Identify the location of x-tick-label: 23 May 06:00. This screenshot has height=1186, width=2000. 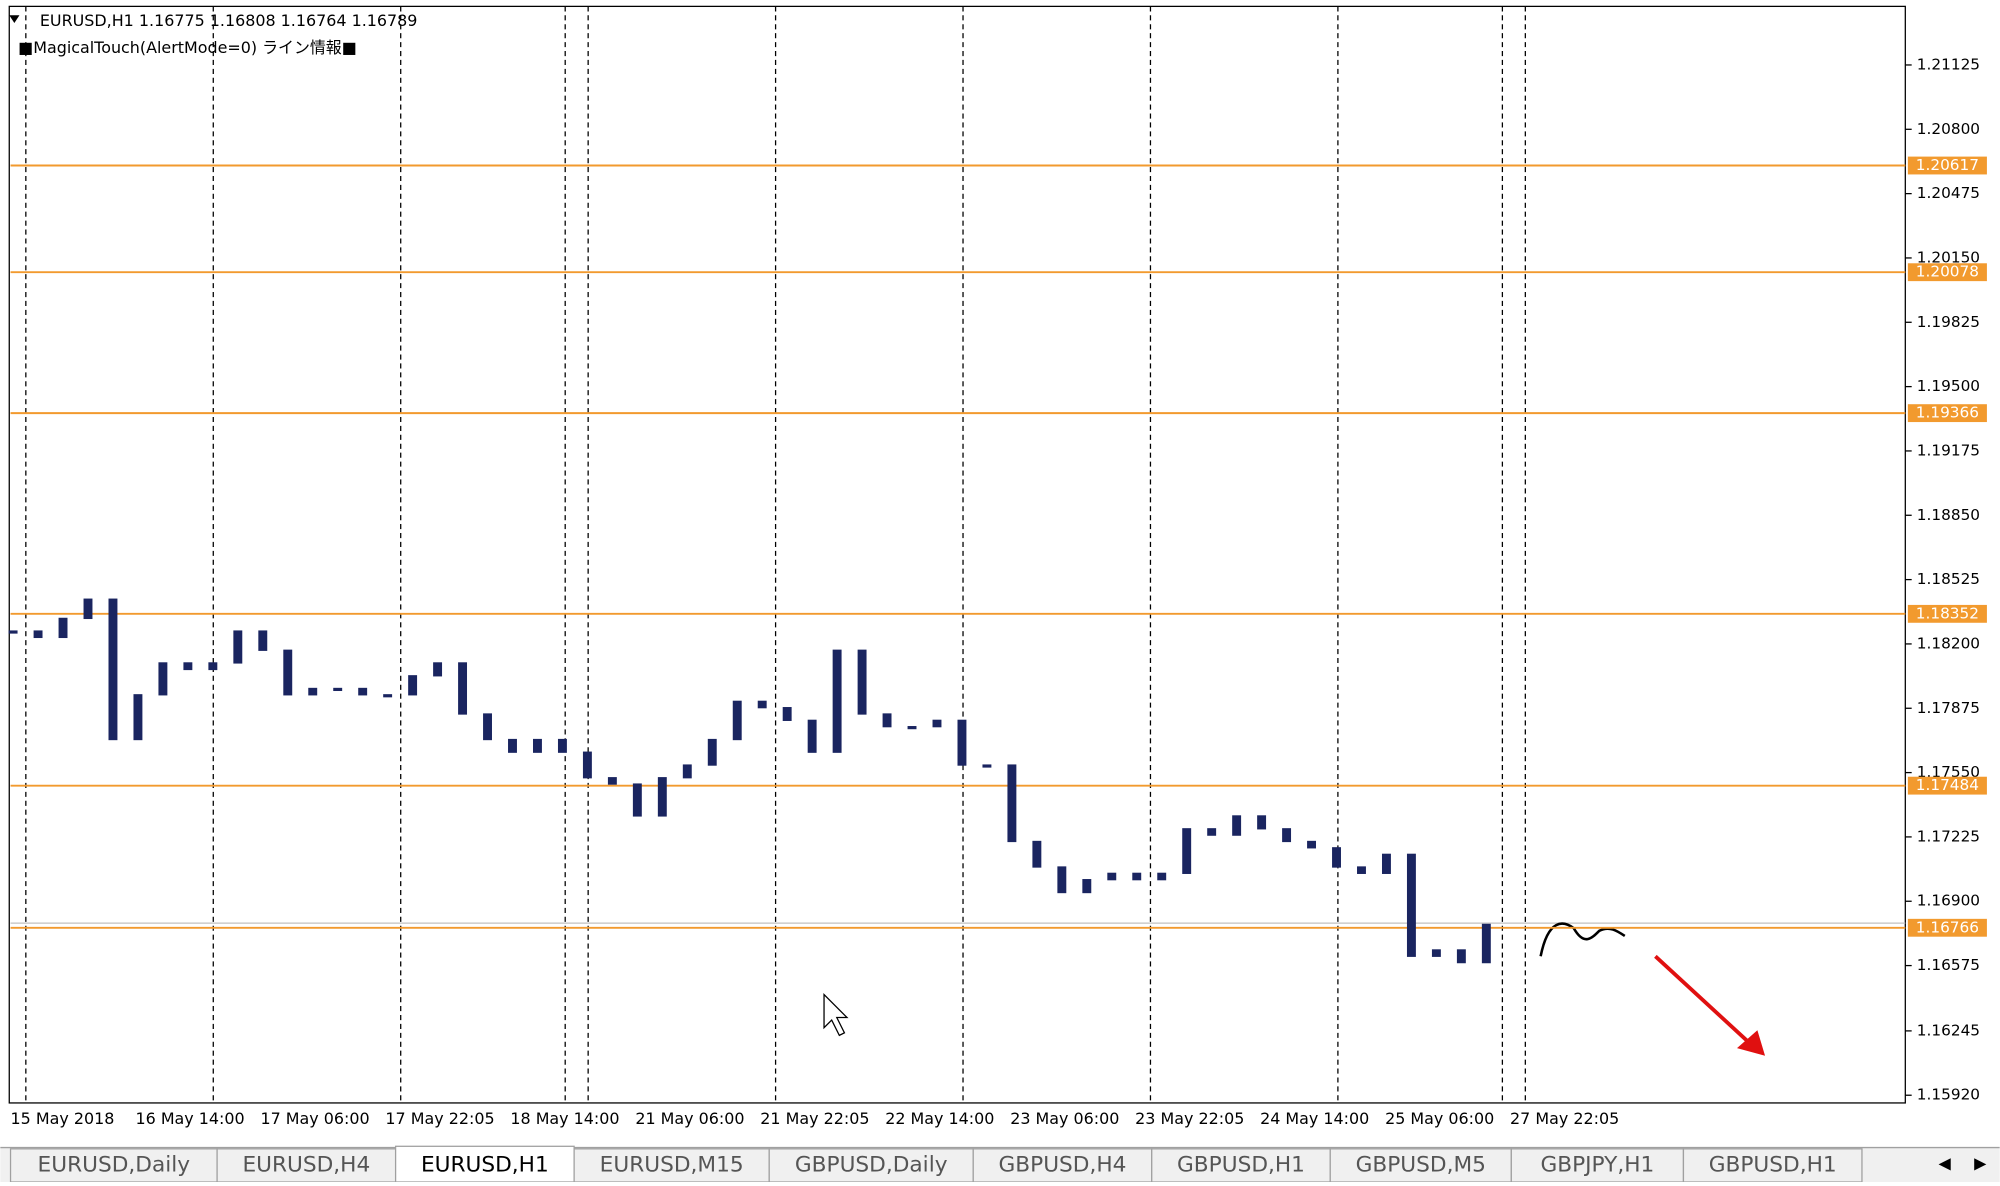
(1064, 1118).